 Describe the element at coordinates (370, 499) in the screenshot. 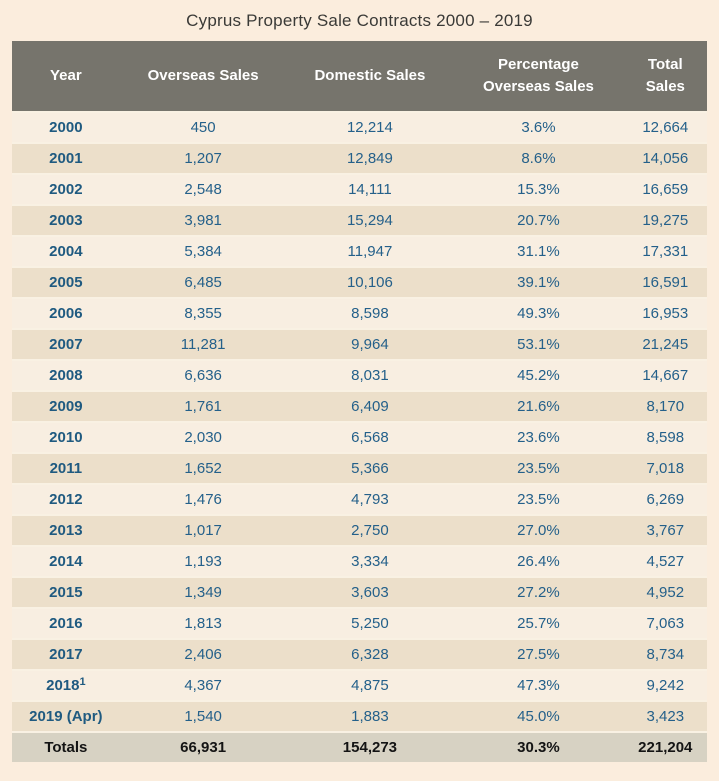

I see `domestic-cell: 4,793` at that location.